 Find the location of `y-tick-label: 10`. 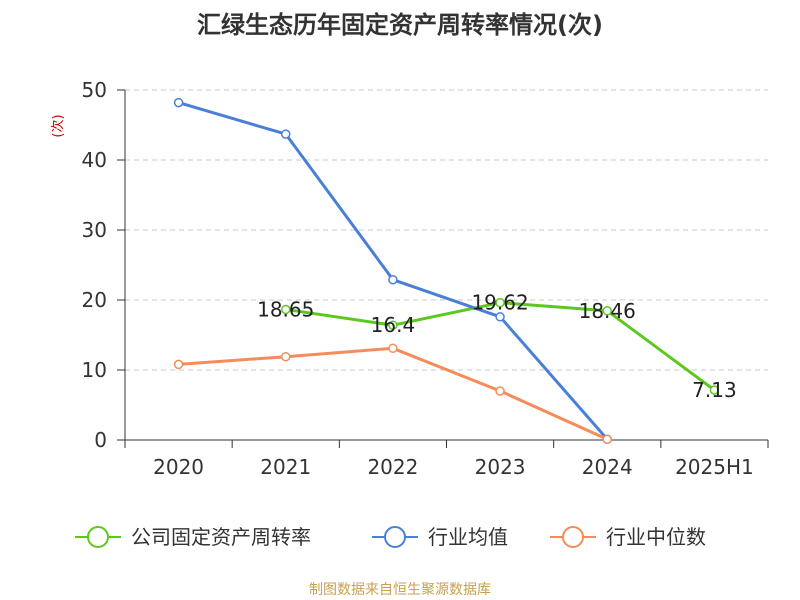

y-tick-label: 10 is located at coordinates (94, 370).